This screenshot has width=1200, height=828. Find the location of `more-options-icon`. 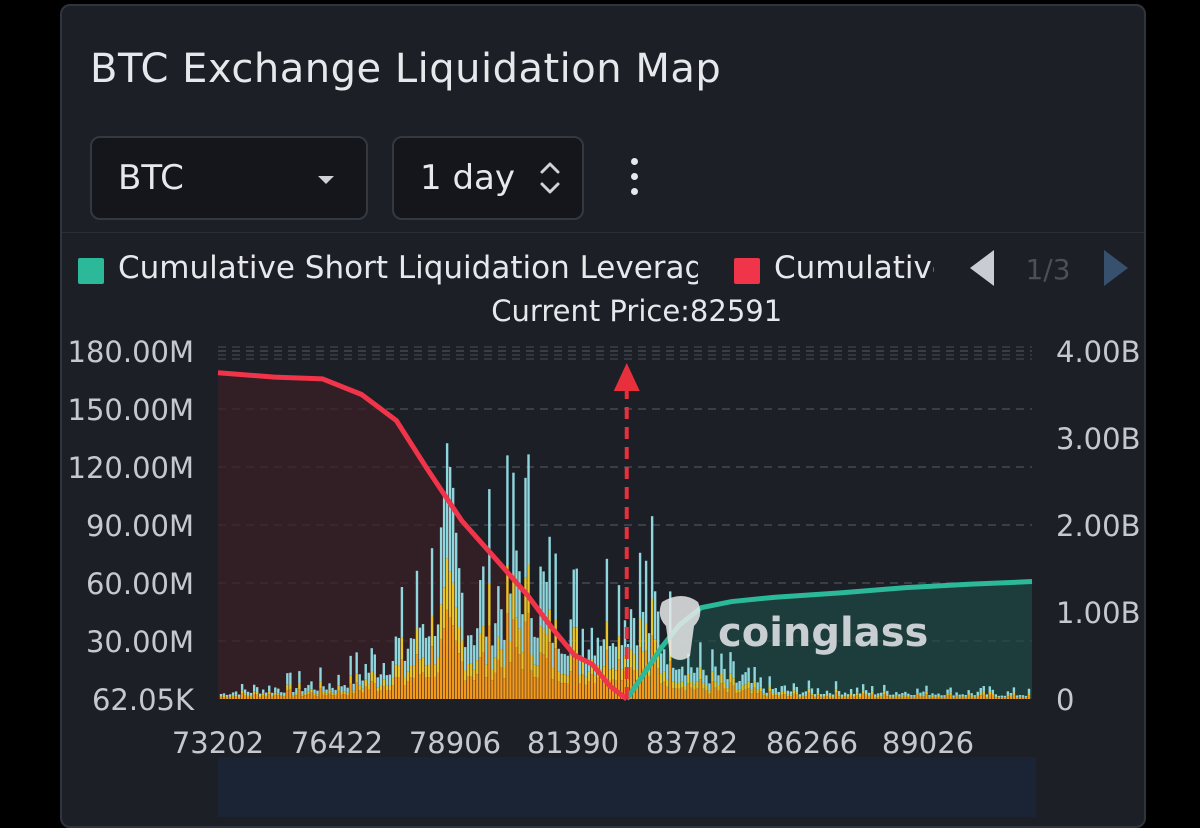

more-options-icon is located at coordinates (634, 180).